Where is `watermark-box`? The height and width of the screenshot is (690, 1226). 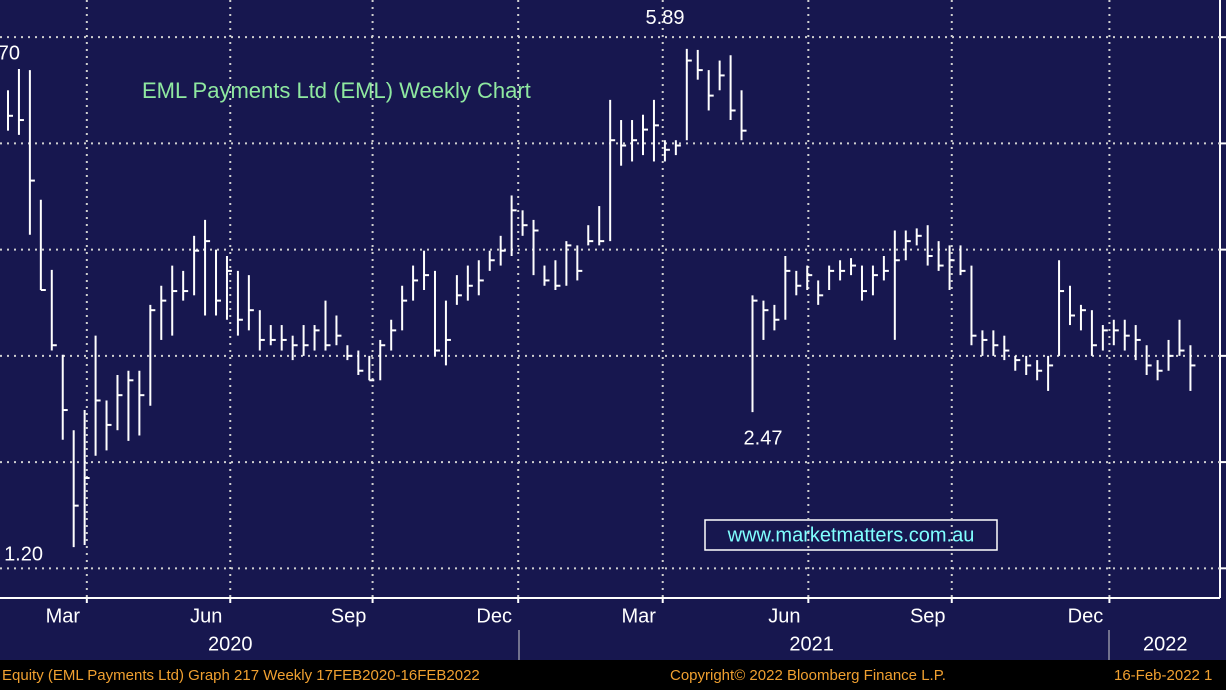
watermark-box is located at coordinates (851, 535).